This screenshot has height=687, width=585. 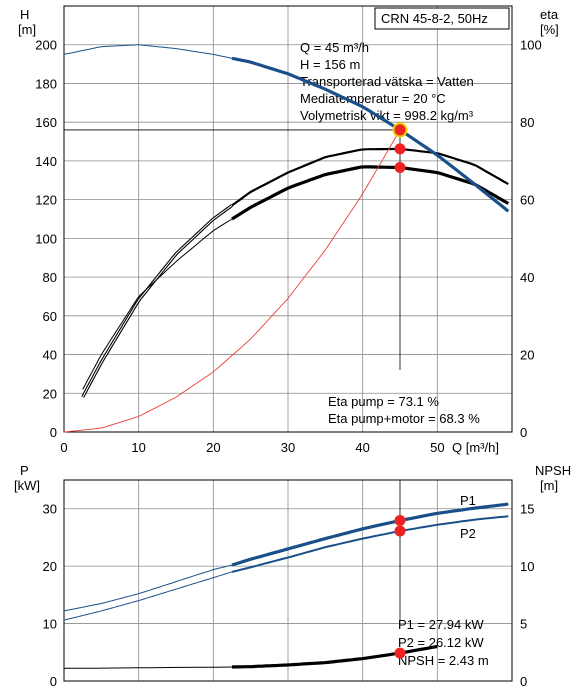 What do you see at coordinates (443, 660) in the screenshot?
I see `info-npsh: NPSH = 2.43 m` at bounding box center [443, 660].